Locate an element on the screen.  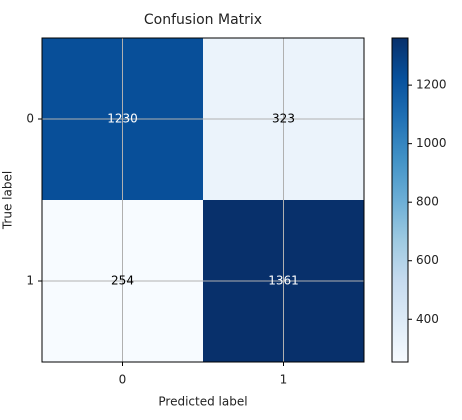
x-tick-label: 1 is located at coordinates (284, 380).